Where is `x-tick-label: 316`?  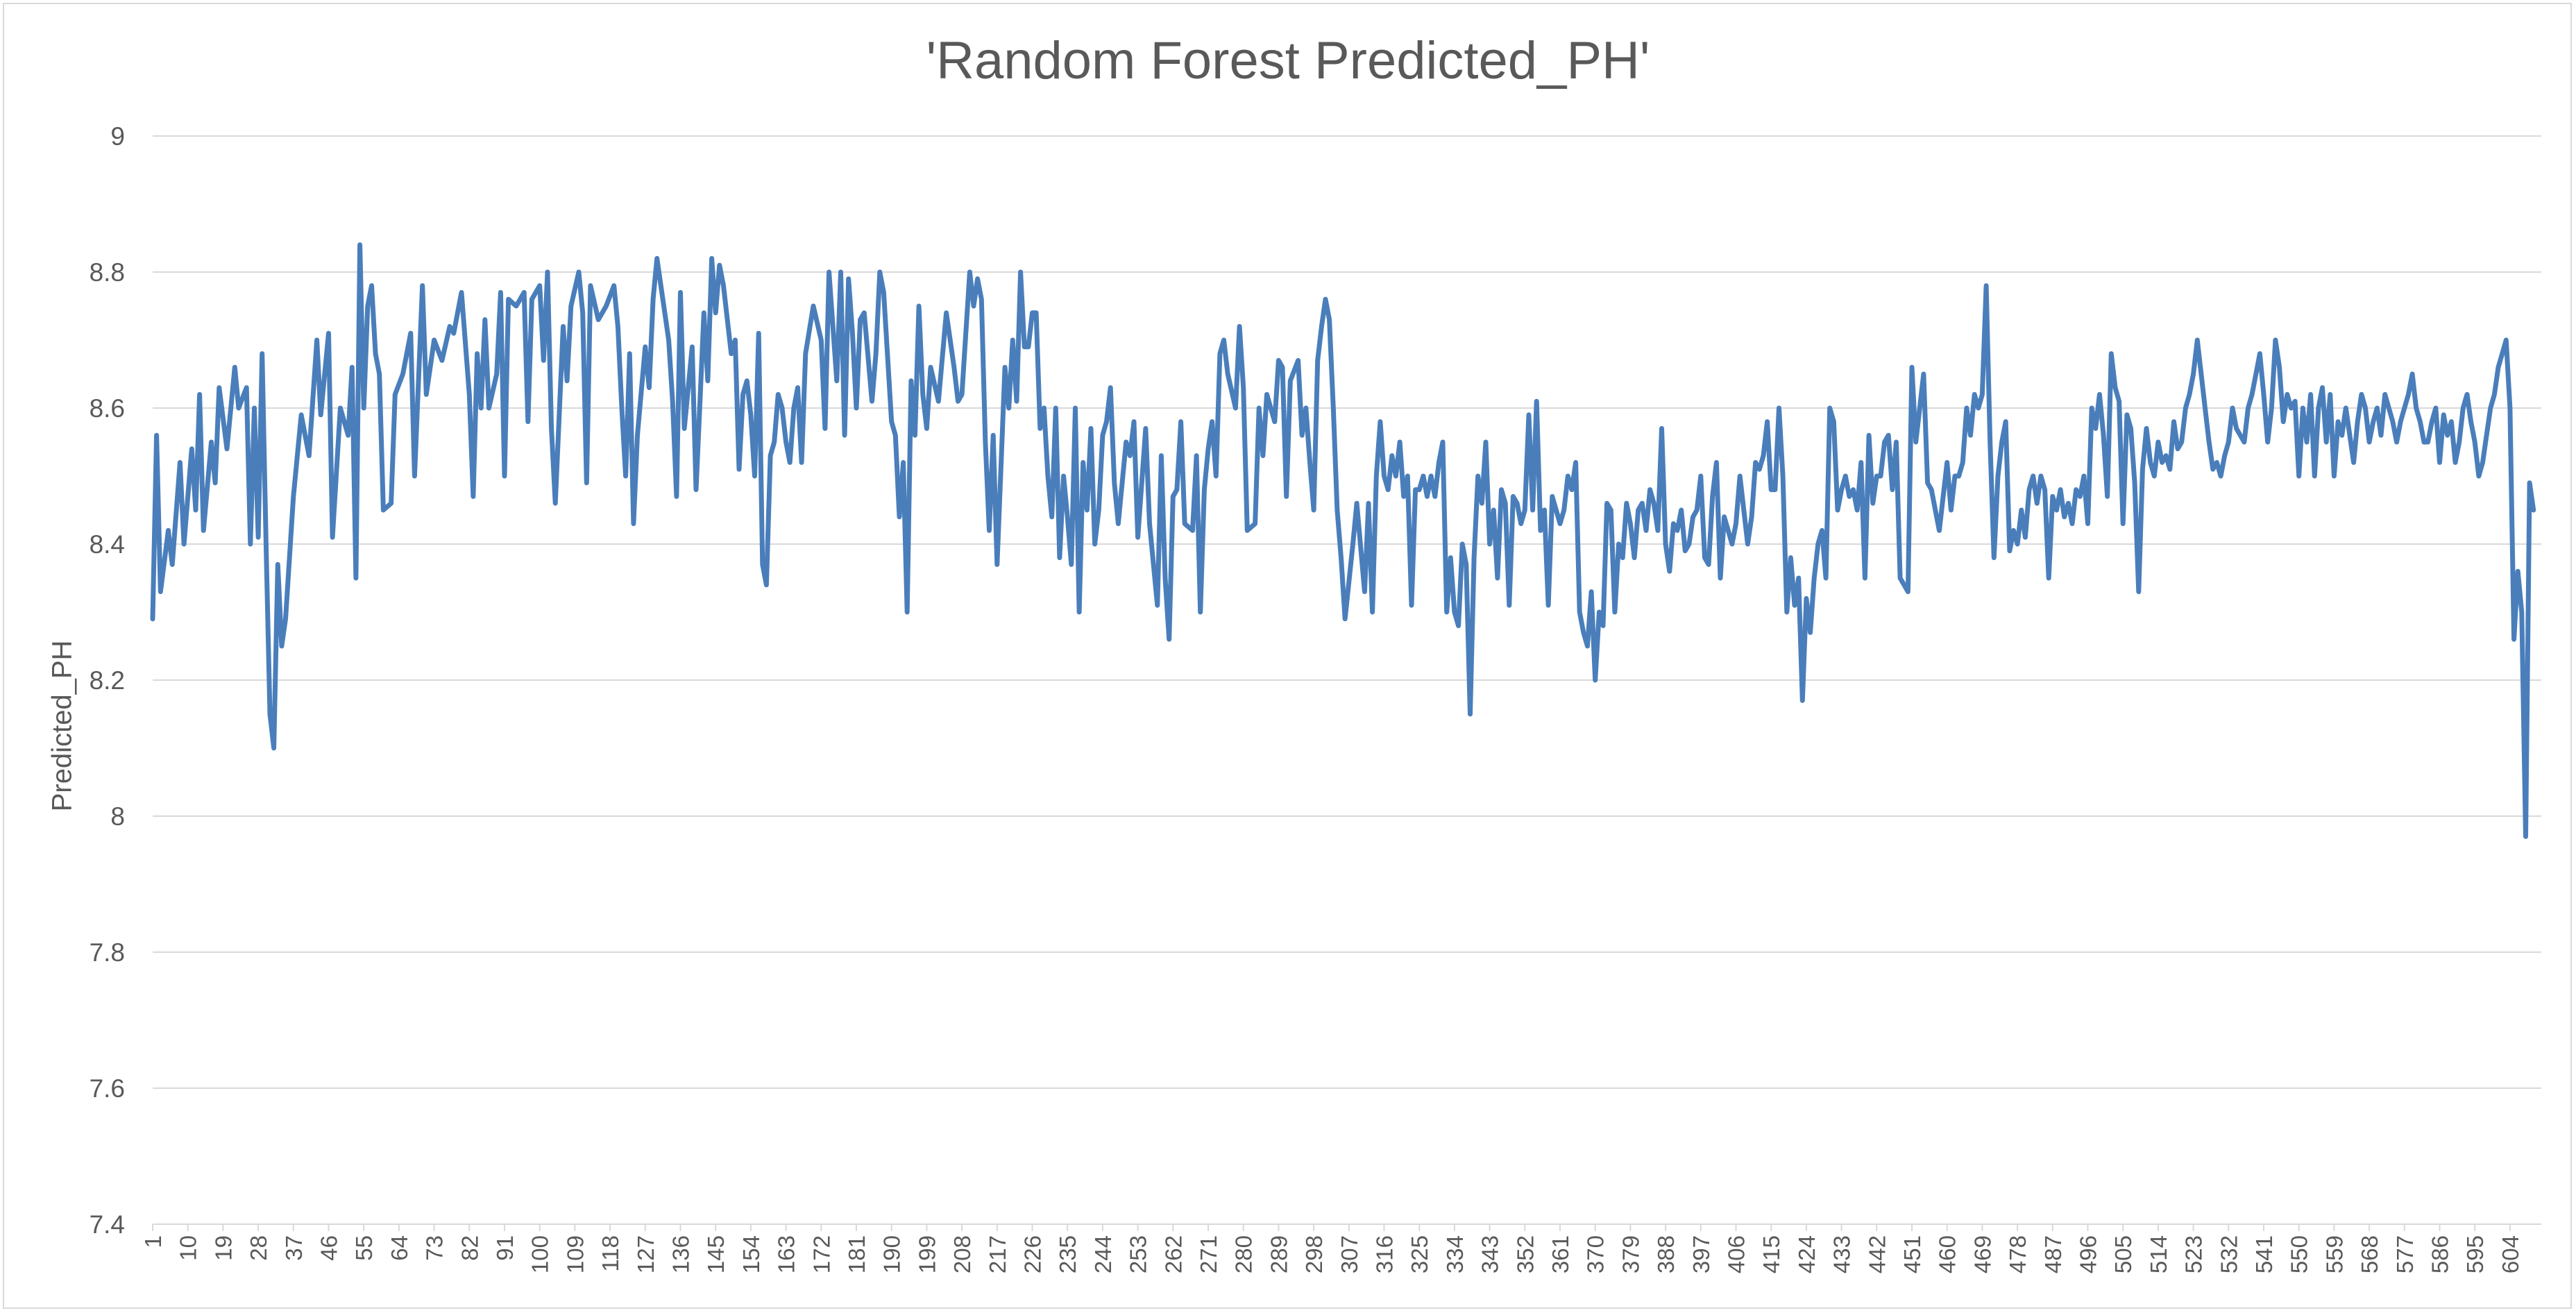 x-tick-label: 316 is located at coordinates (1385, 1254).